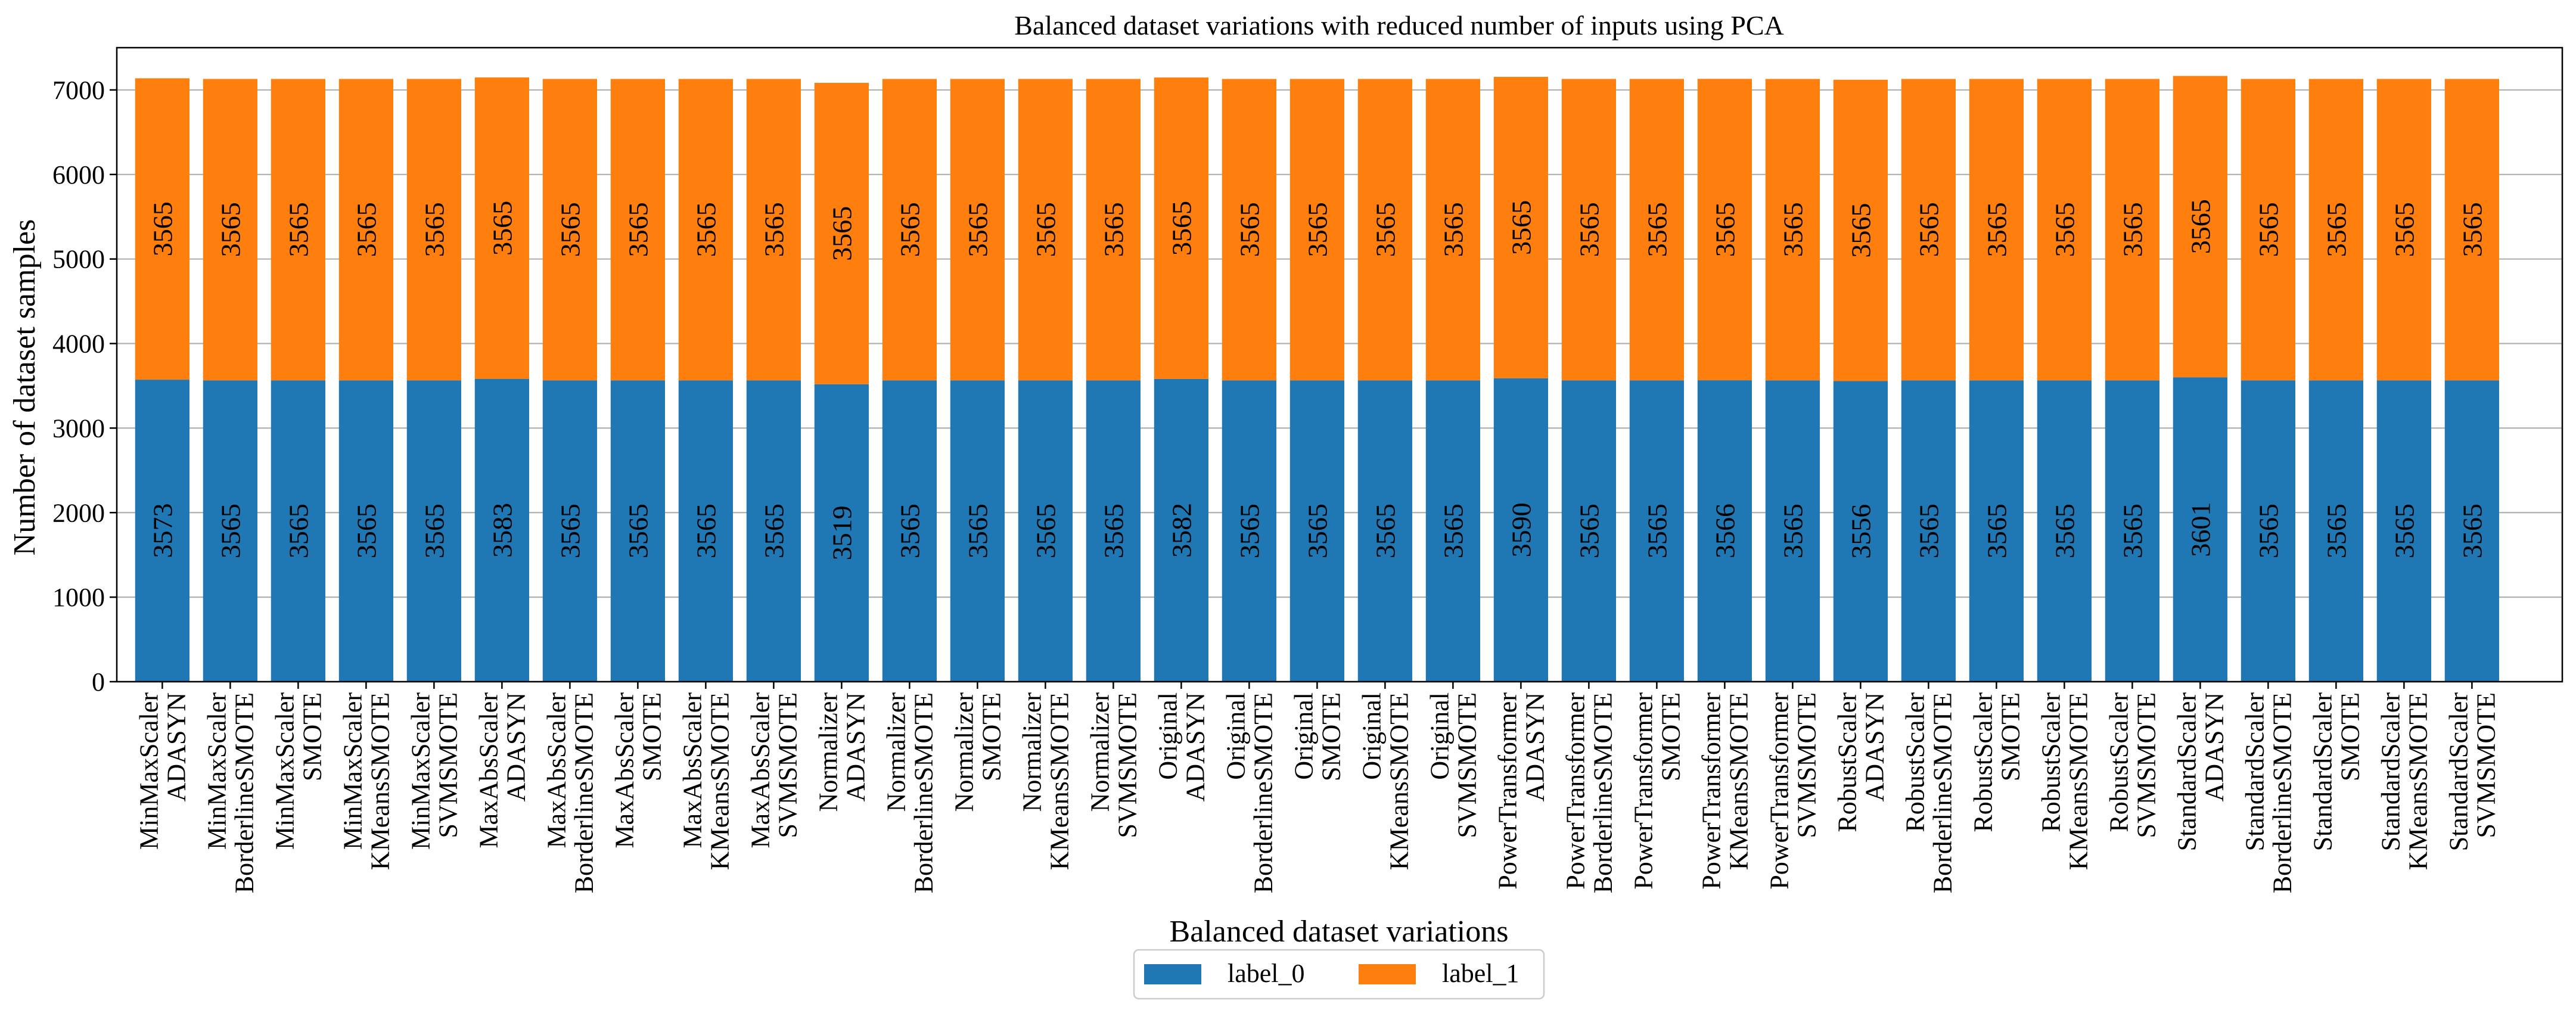 This screenshot has width=2576, height=1013. Describe the element at coordinates (583, 792) in the screenshot. I see `x-tick-label-line: BorderlineSMOTE` at that location.